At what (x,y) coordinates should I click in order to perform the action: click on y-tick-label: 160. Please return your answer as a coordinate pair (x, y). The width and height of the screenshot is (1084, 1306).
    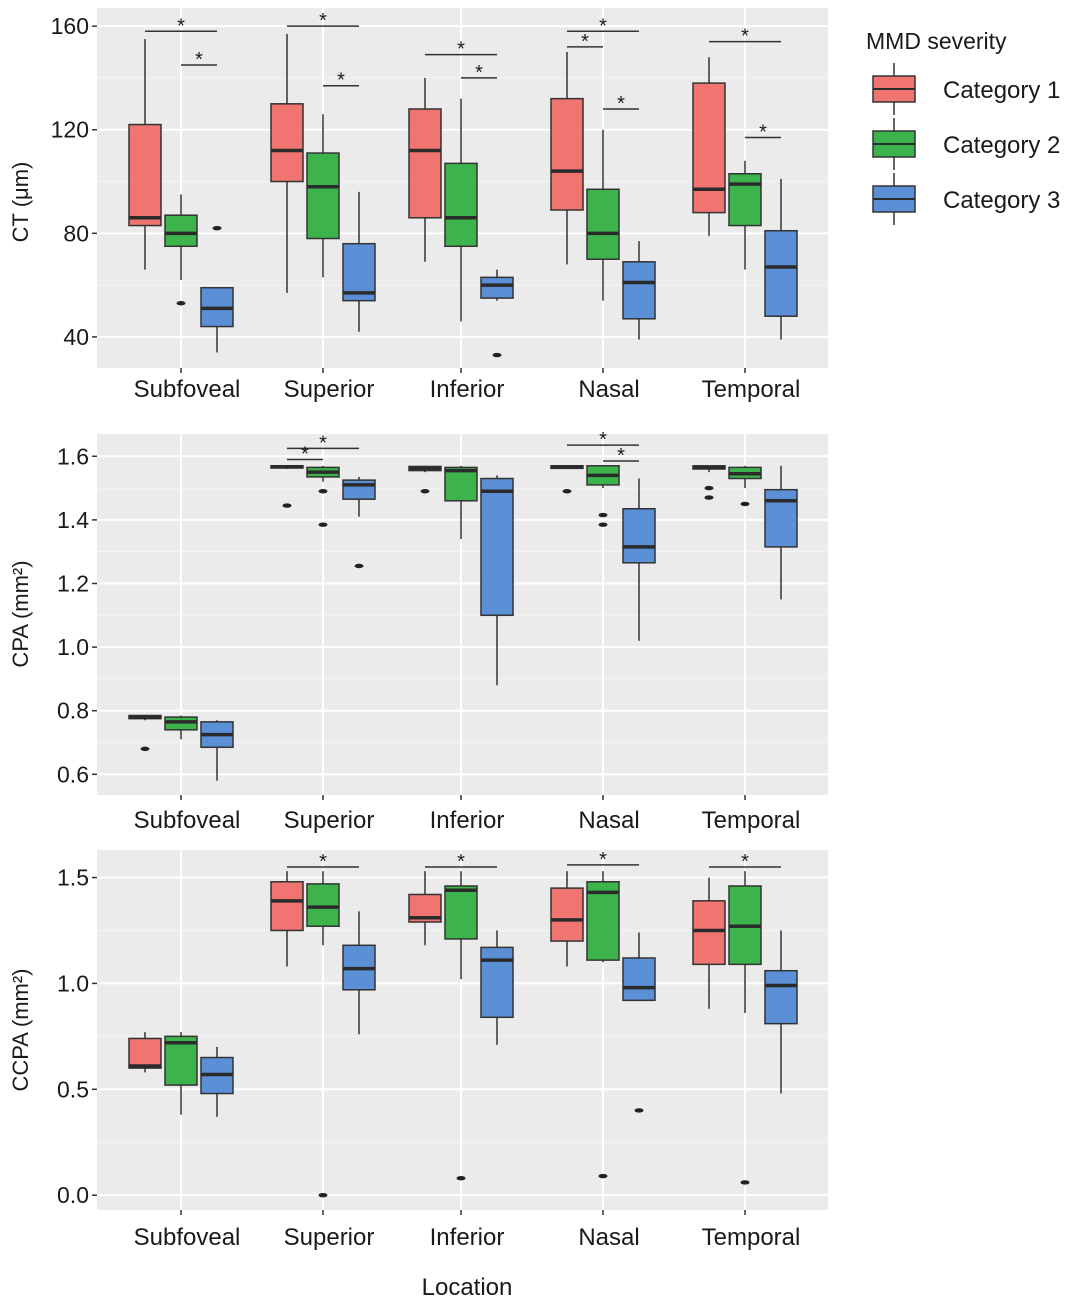
    Looking at the image, I should click on (70, 26).